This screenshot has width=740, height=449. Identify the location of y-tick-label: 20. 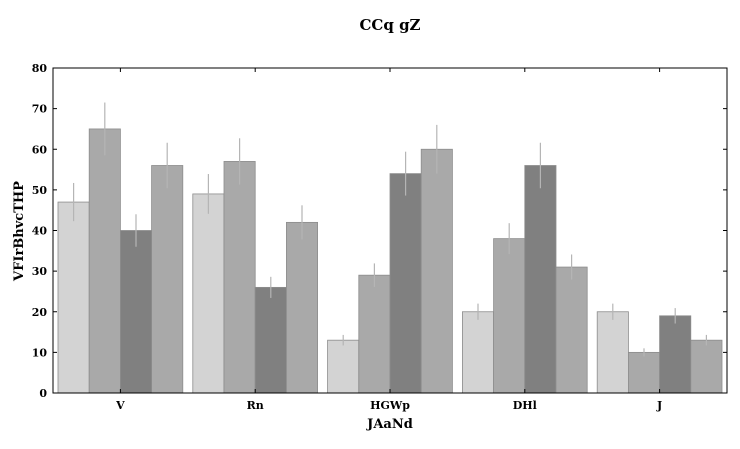
(40, 312).